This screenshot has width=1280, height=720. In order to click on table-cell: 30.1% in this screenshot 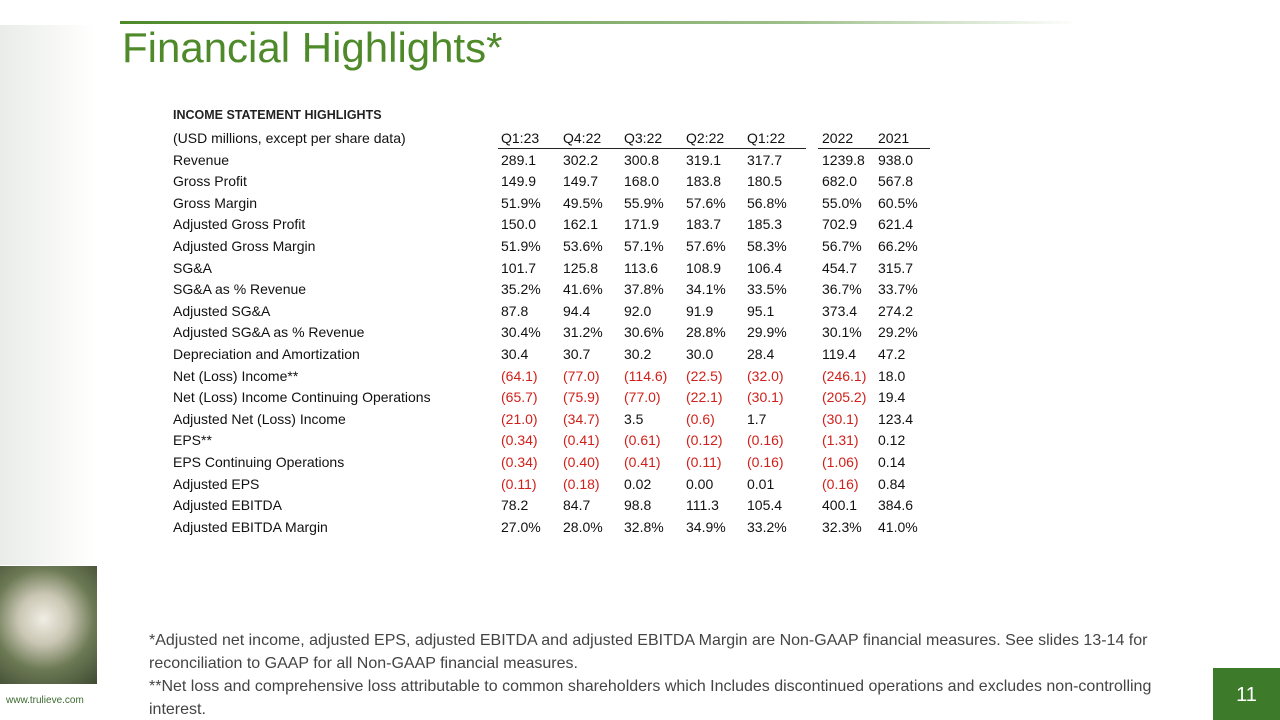, I will do `click(842, 332)`.